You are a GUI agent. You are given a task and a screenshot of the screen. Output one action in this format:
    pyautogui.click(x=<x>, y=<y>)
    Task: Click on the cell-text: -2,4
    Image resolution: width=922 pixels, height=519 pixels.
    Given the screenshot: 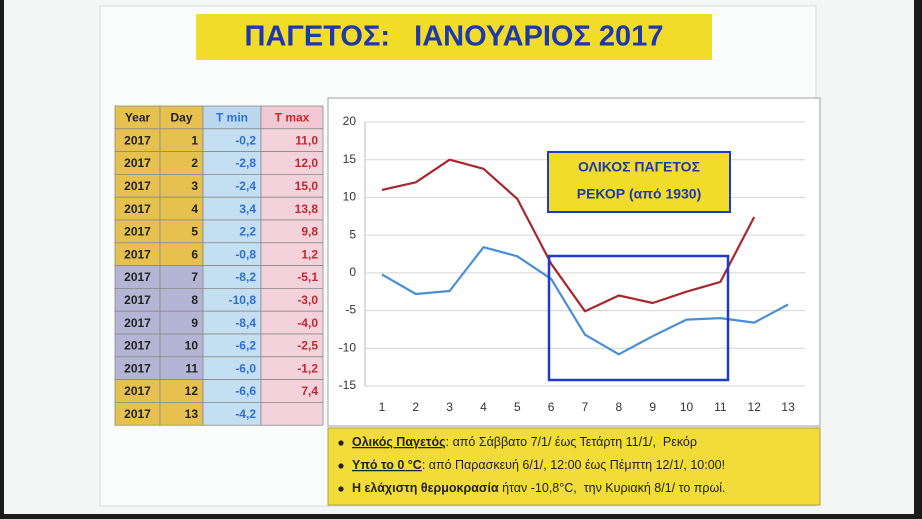 What is the action you would take?
    pyautogui.click(x=245, y=186)
    